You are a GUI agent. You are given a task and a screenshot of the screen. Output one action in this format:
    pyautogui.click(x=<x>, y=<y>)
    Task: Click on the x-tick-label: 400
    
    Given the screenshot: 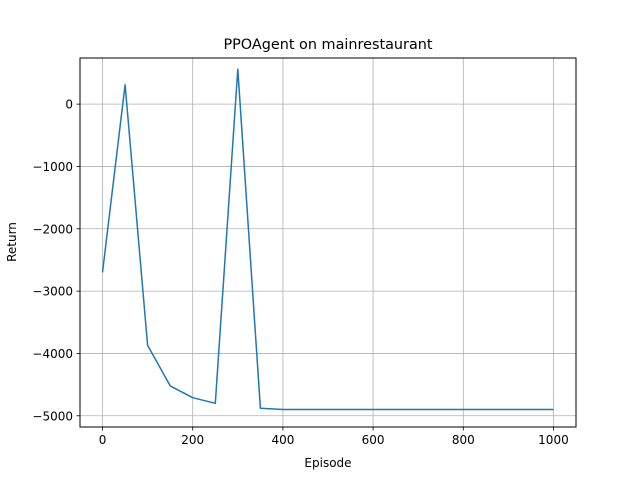 What is the action you would take?
    pyautogui.click(x=282, y=440)
    